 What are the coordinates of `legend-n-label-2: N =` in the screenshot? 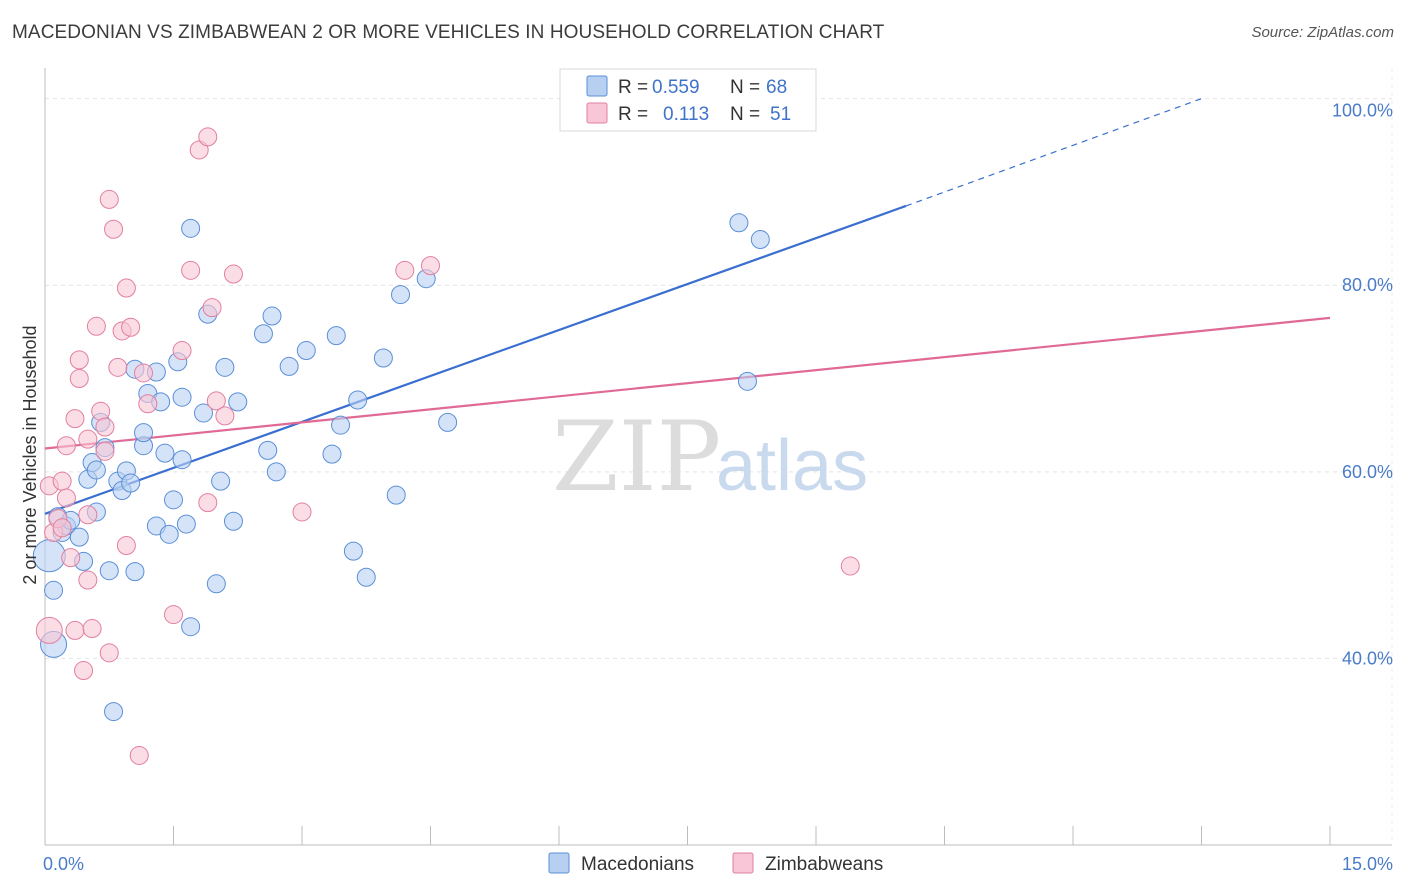 It's located at (745, 114).